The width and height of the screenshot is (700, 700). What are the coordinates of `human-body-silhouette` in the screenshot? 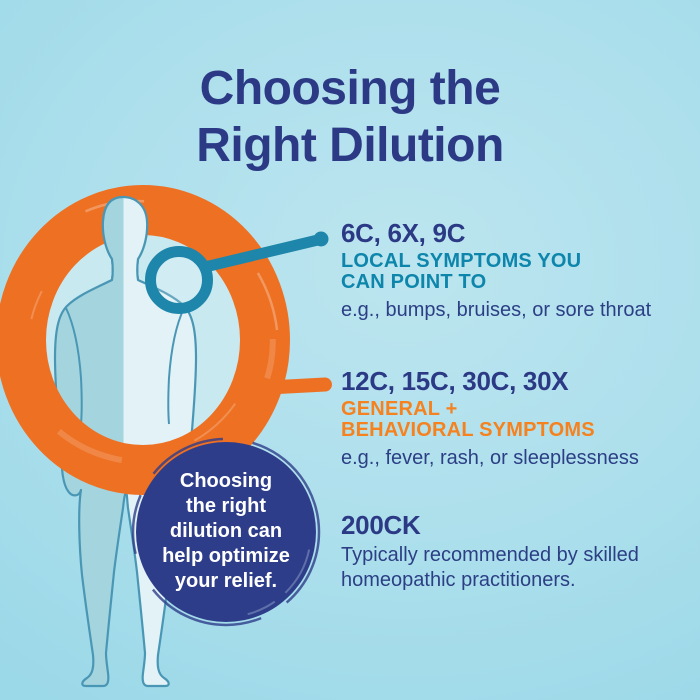 It's located at (125, 441).